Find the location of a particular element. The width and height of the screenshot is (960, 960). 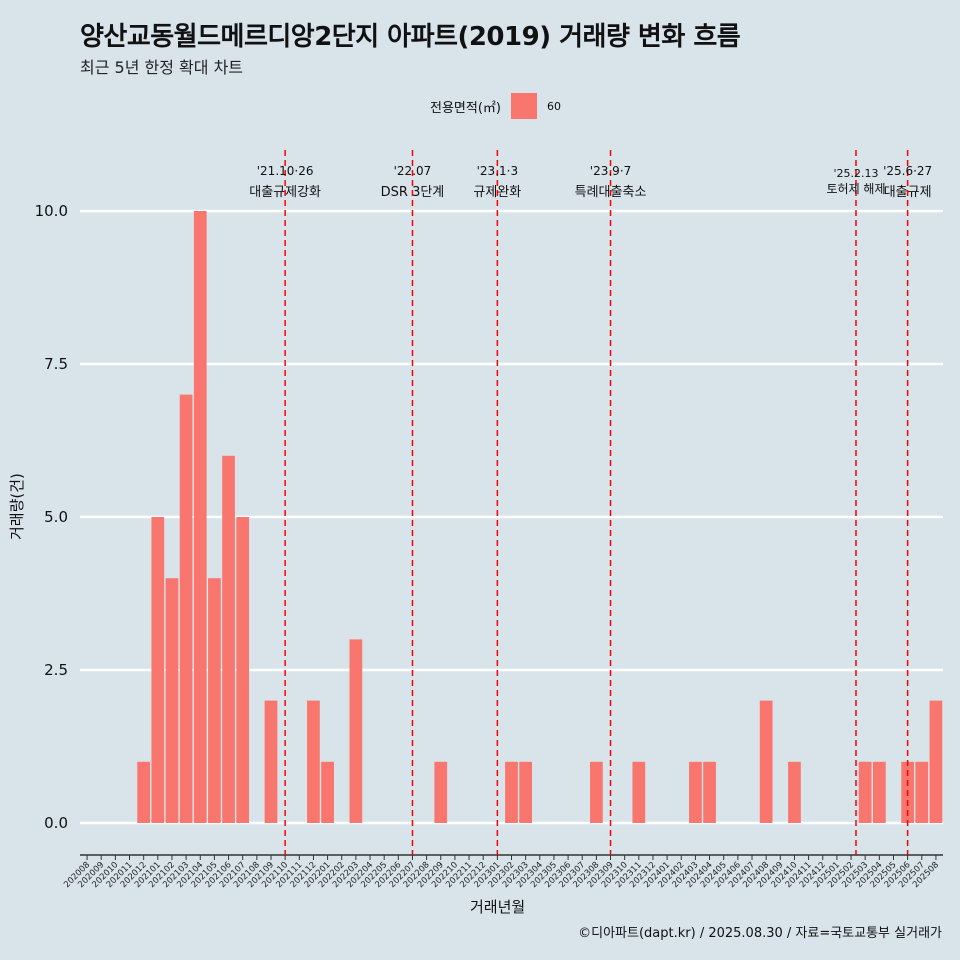

event-date-label: '25.6·27 is located at coordinates (907, 171).